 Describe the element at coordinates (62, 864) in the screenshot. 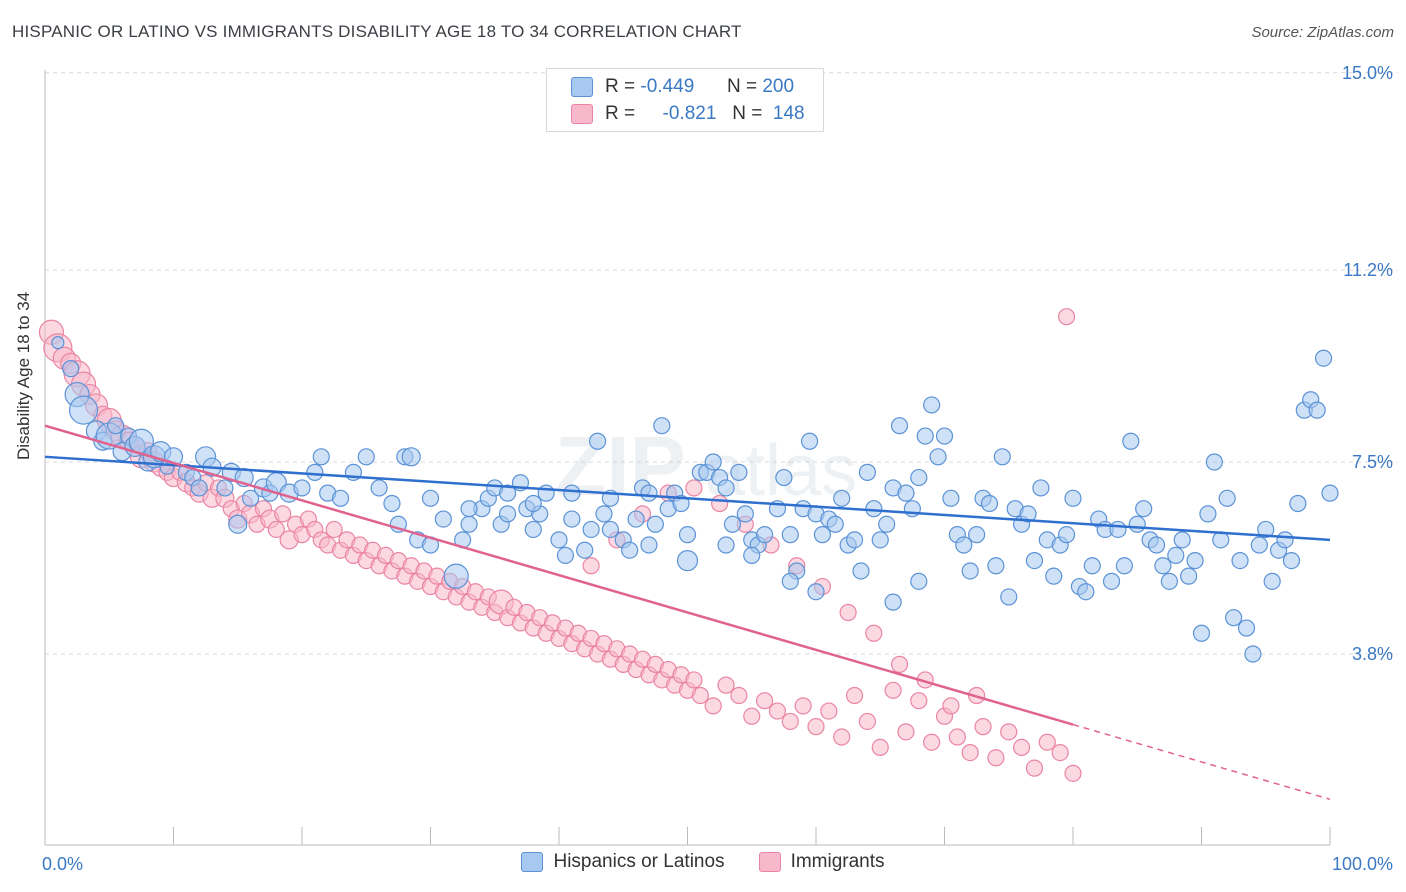

I see `x-tick-label: 0.0%` at that location.